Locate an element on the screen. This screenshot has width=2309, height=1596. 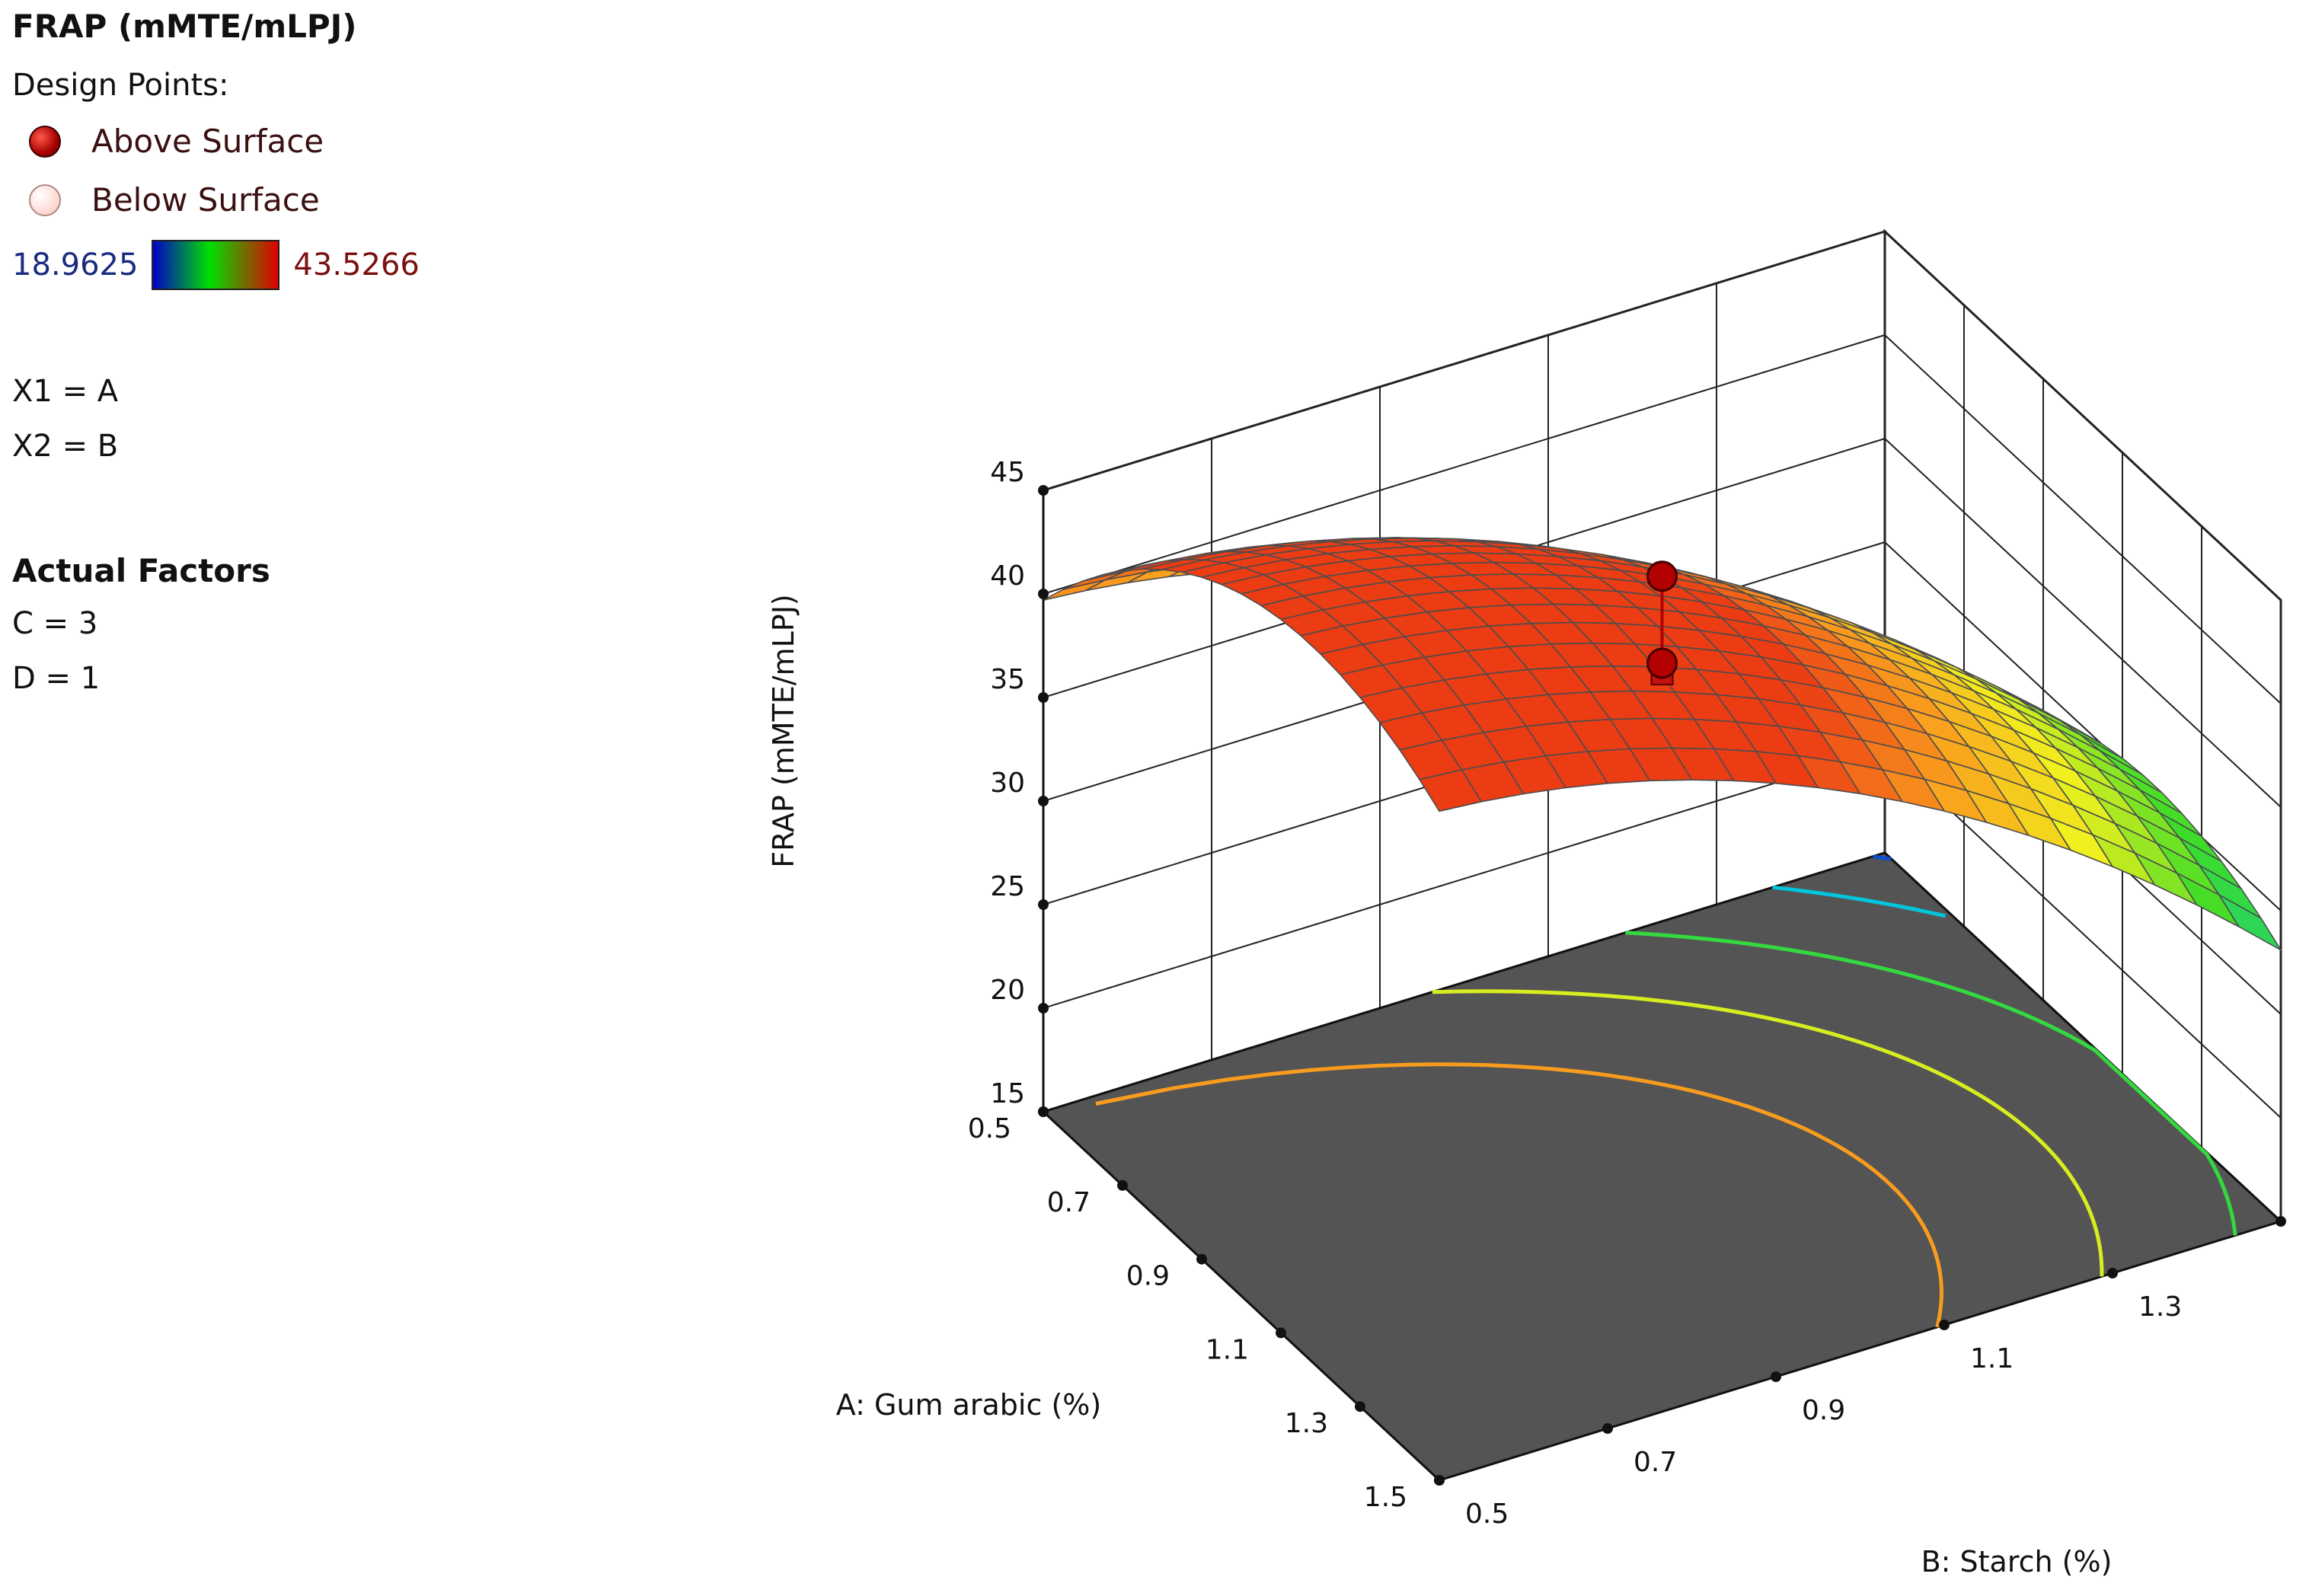
z-axis-label: FRAP (mMTE/mLPJ) is located at coordinates (783, 731).